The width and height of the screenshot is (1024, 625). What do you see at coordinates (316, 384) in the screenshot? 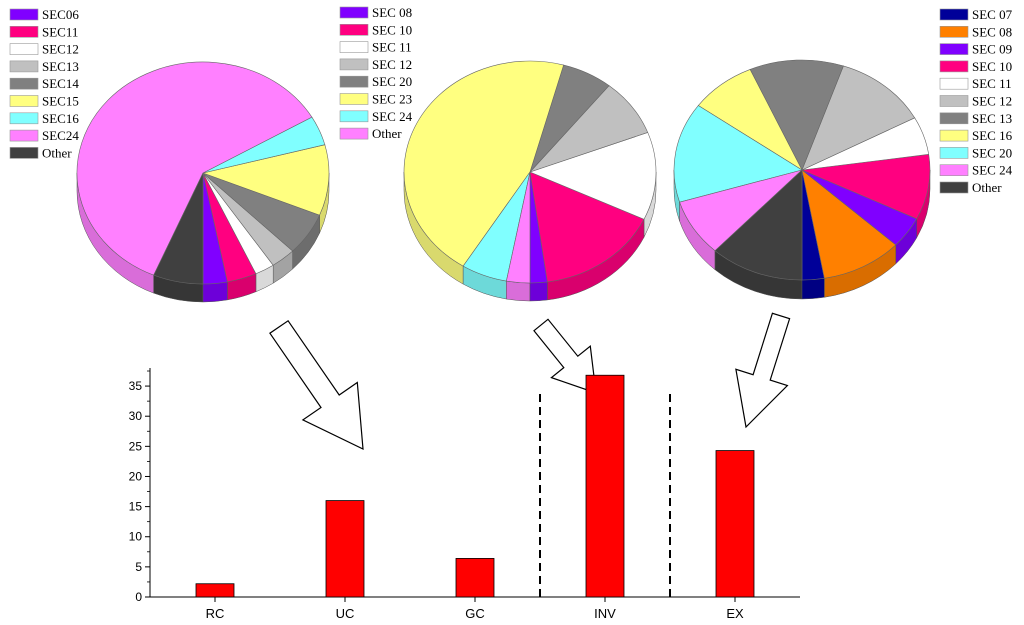
I see `arrow-to-uc` at bounding box center [316, 384].